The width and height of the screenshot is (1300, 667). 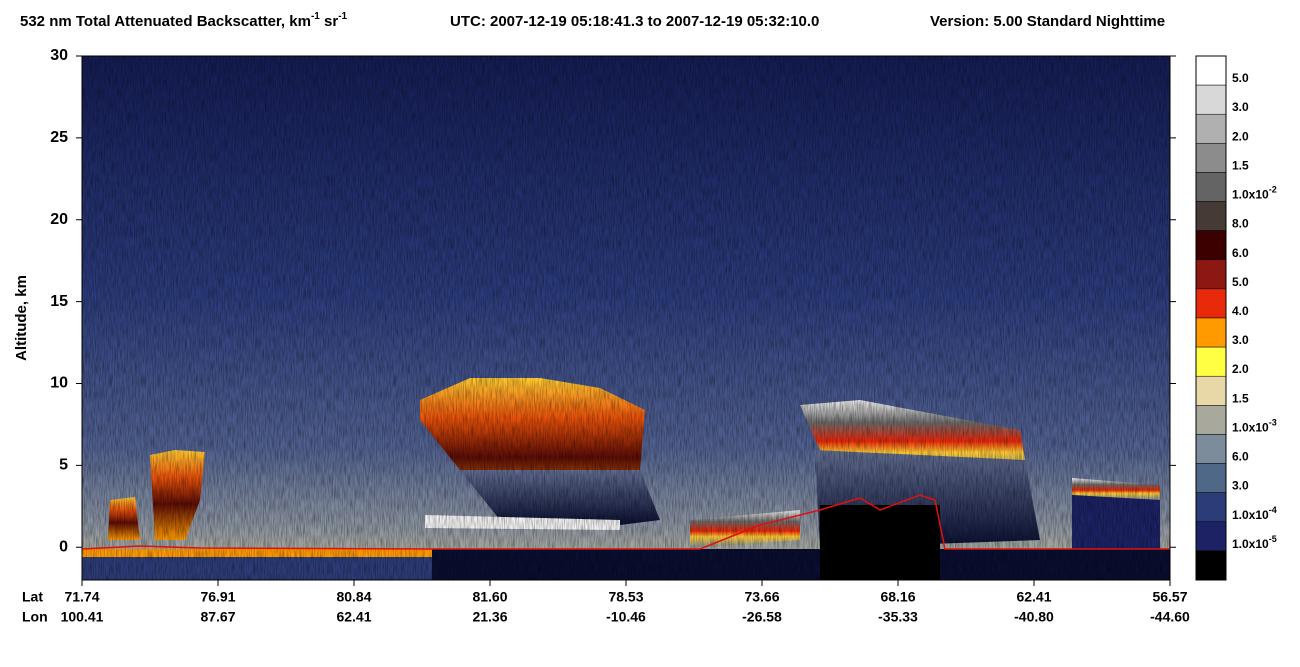 I want to click on y-tick-label: 30, so click(x=59, y=55).